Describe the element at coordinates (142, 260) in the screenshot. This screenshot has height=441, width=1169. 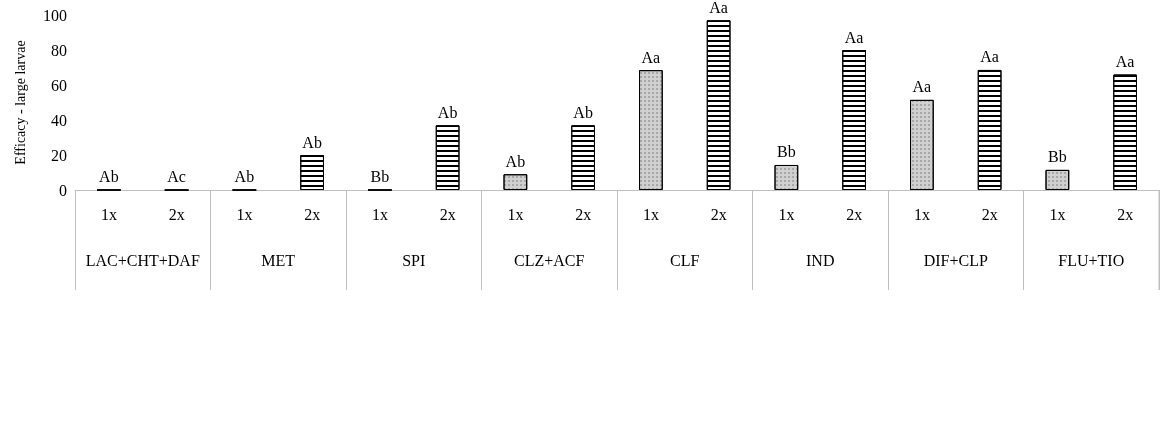
I see `text: LAC+CHT+DAF` at that location.